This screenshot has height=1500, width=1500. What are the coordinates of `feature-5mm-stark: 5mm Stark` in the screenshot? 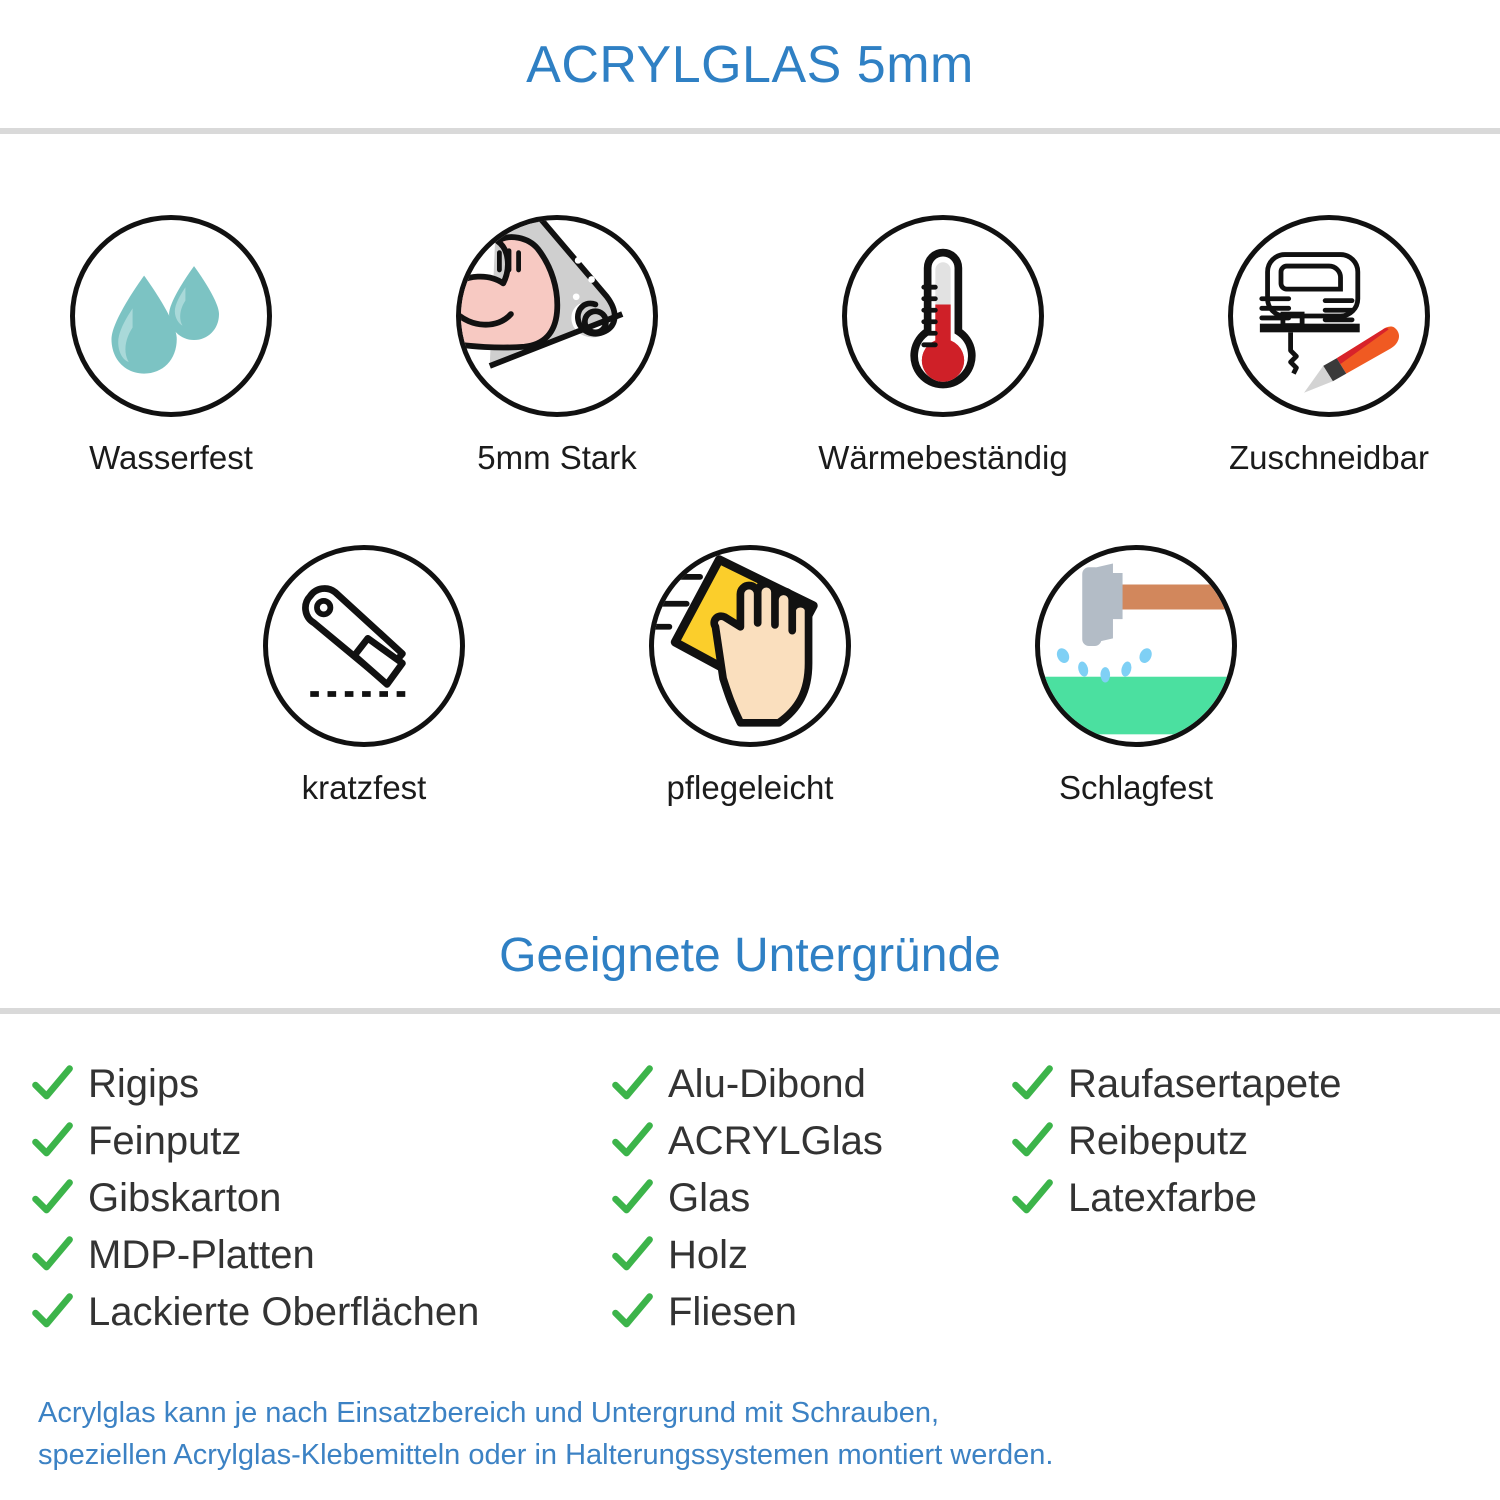 It's located at (557, 344).